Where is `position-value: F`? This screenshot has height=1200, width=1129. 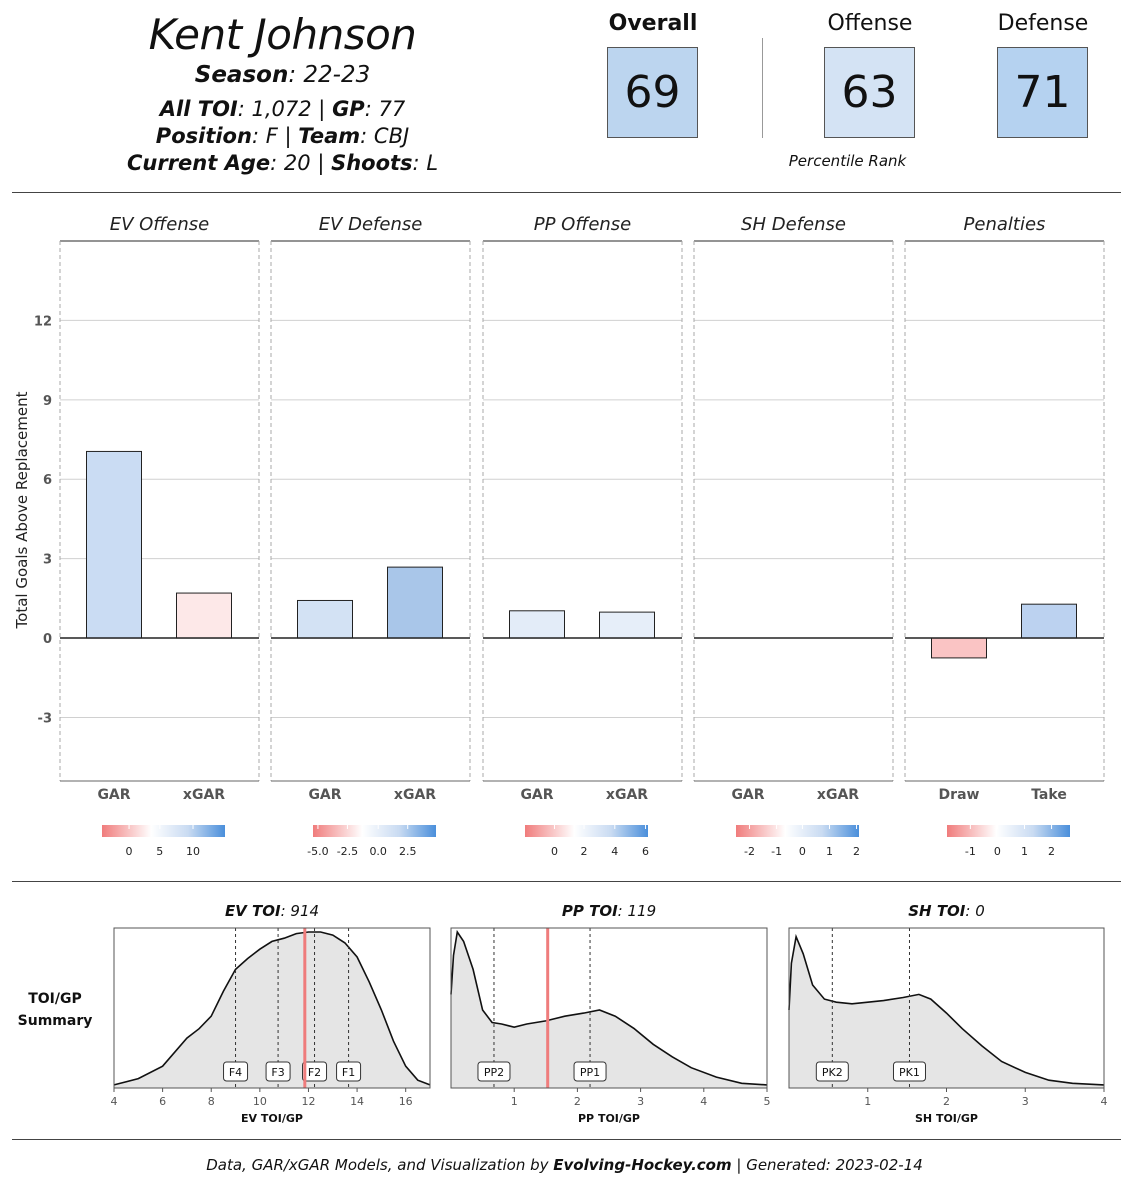
position-value: F is located at coordinates (271, 136).